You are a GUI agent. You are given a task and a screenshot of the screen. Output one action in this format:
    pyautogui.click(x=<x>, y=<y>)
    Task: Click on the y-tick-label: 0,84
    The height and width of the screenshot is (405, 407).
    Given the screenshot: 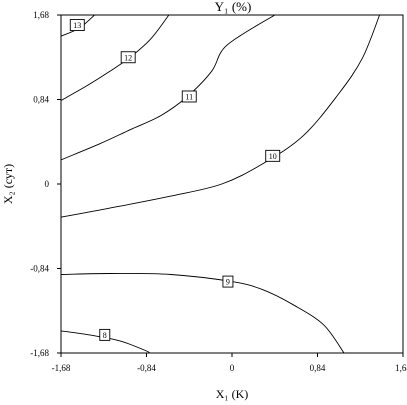 What is the action you would take?
    pyautogui.click(x=41, y=100)
    